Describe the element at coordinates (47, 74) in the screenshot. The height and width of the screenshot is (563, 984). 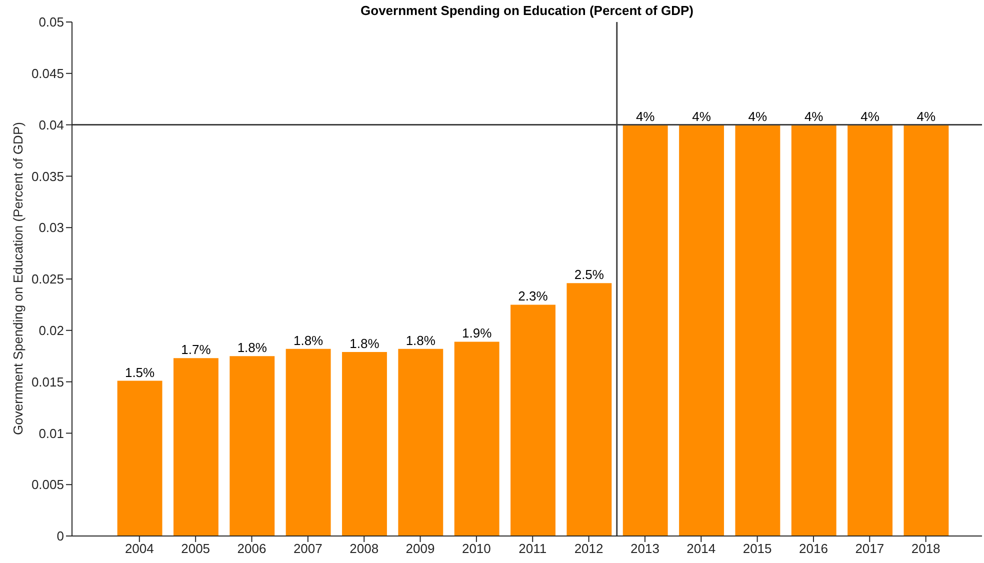
I see `y-tick-label: 0.045` at that location.